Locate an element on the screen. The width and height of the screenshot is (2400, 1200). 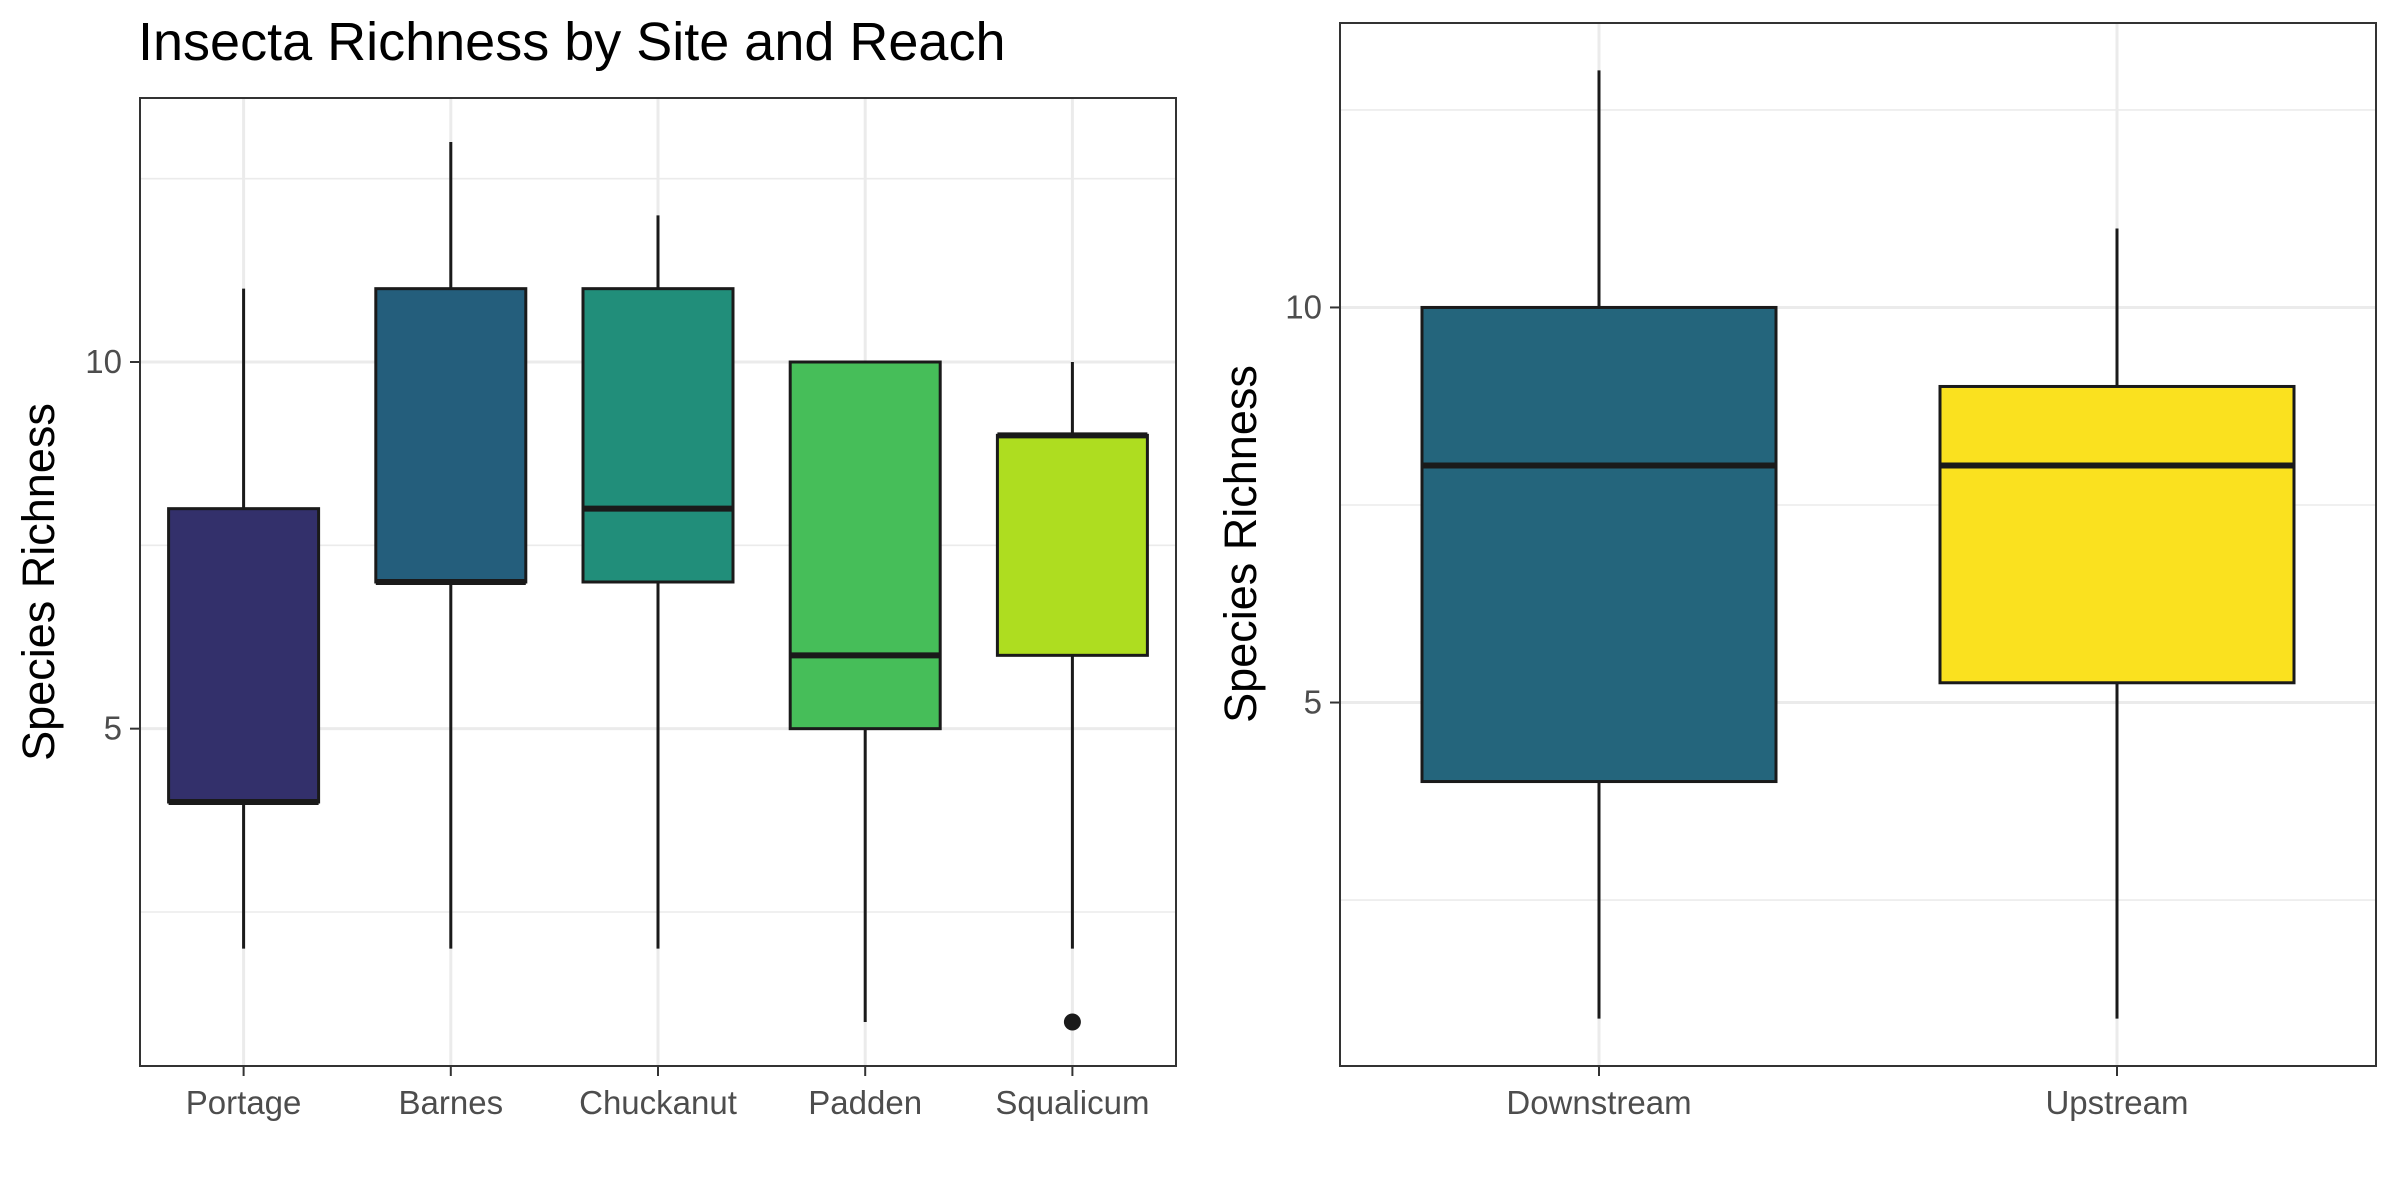
x-tick-label: Chuckanut is located at coordinates (658, 1102).